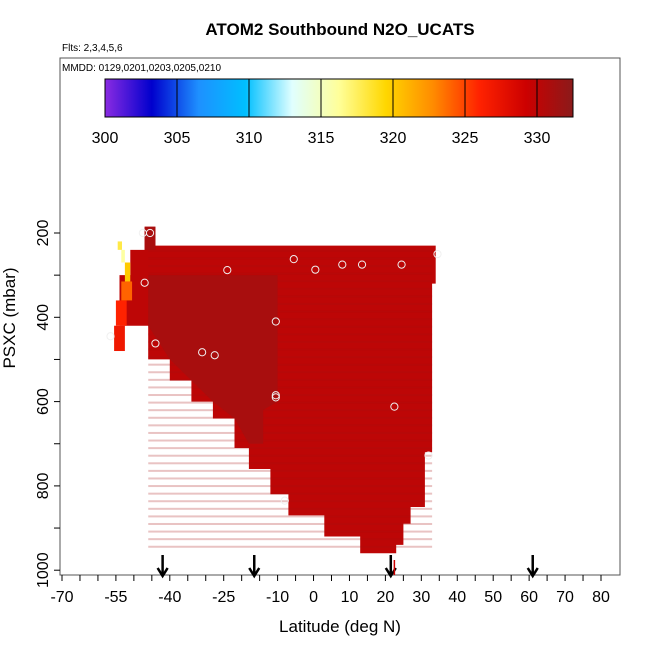 This screenshot has height=650, width=650. Describe the element at coordinates (393, 138) in the screenshot. I see `colorbar-tick-label: 320` at that location.